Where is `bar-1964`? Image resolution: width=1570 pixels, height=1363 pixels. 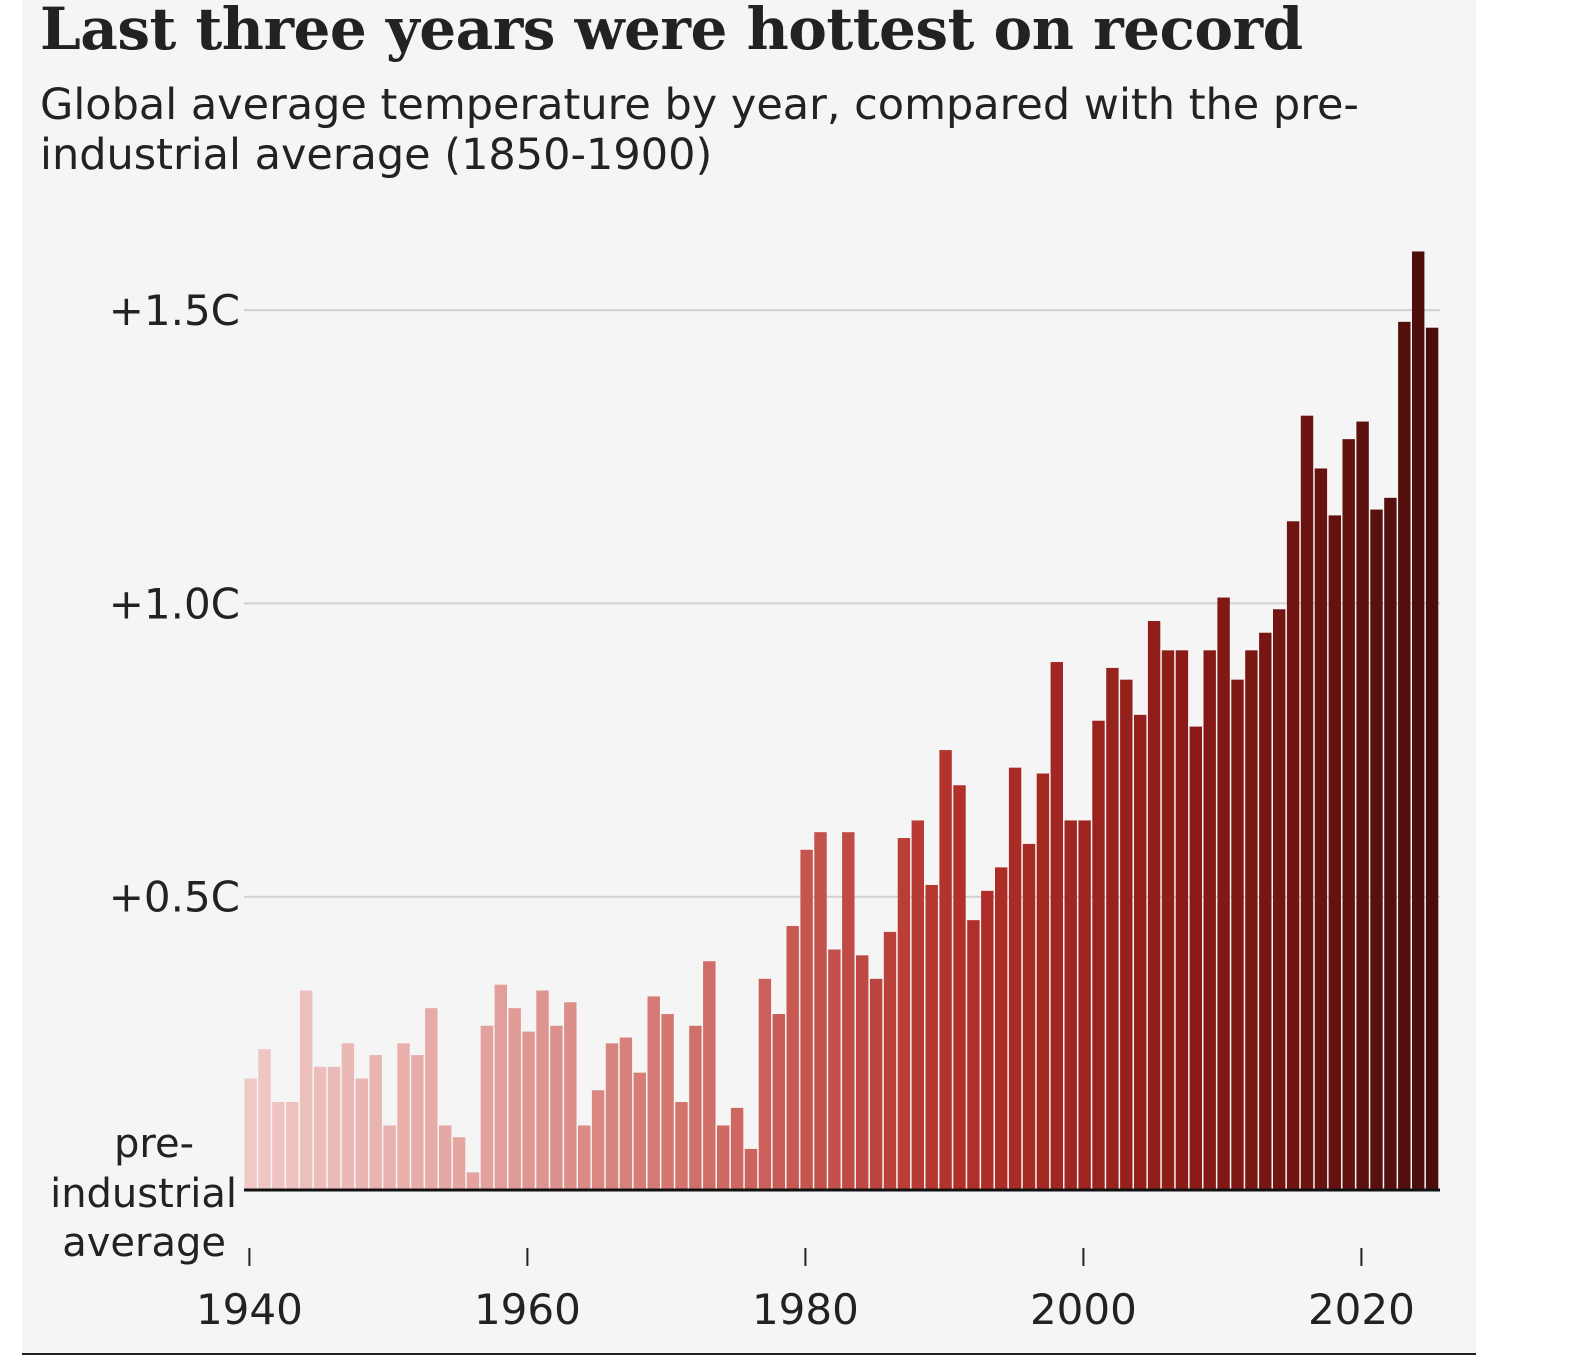 bar-1964 is located at coordinates (584, 1157).